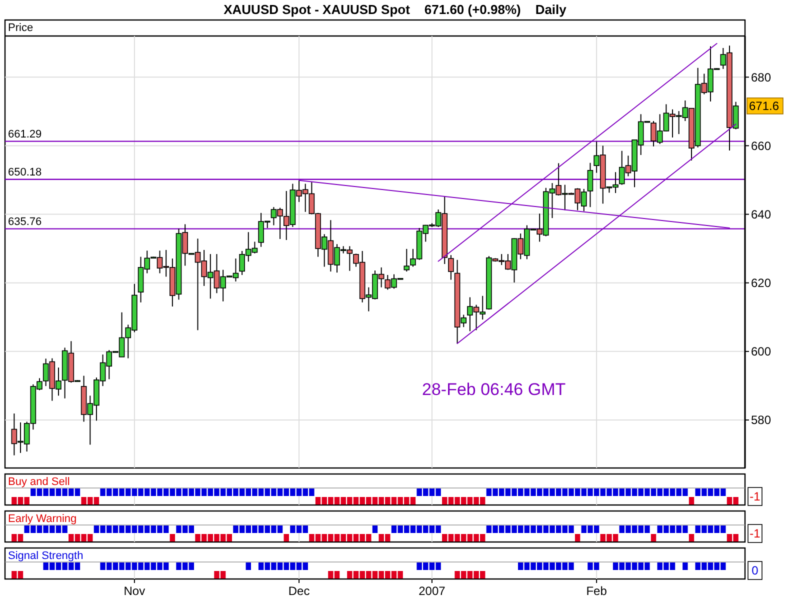 This screenshot has height=600, width=800. Describe the element at coordinates (494, 389) in the screenshot. I see `annotation: 28-Feb 06:46 GMT` at that location.